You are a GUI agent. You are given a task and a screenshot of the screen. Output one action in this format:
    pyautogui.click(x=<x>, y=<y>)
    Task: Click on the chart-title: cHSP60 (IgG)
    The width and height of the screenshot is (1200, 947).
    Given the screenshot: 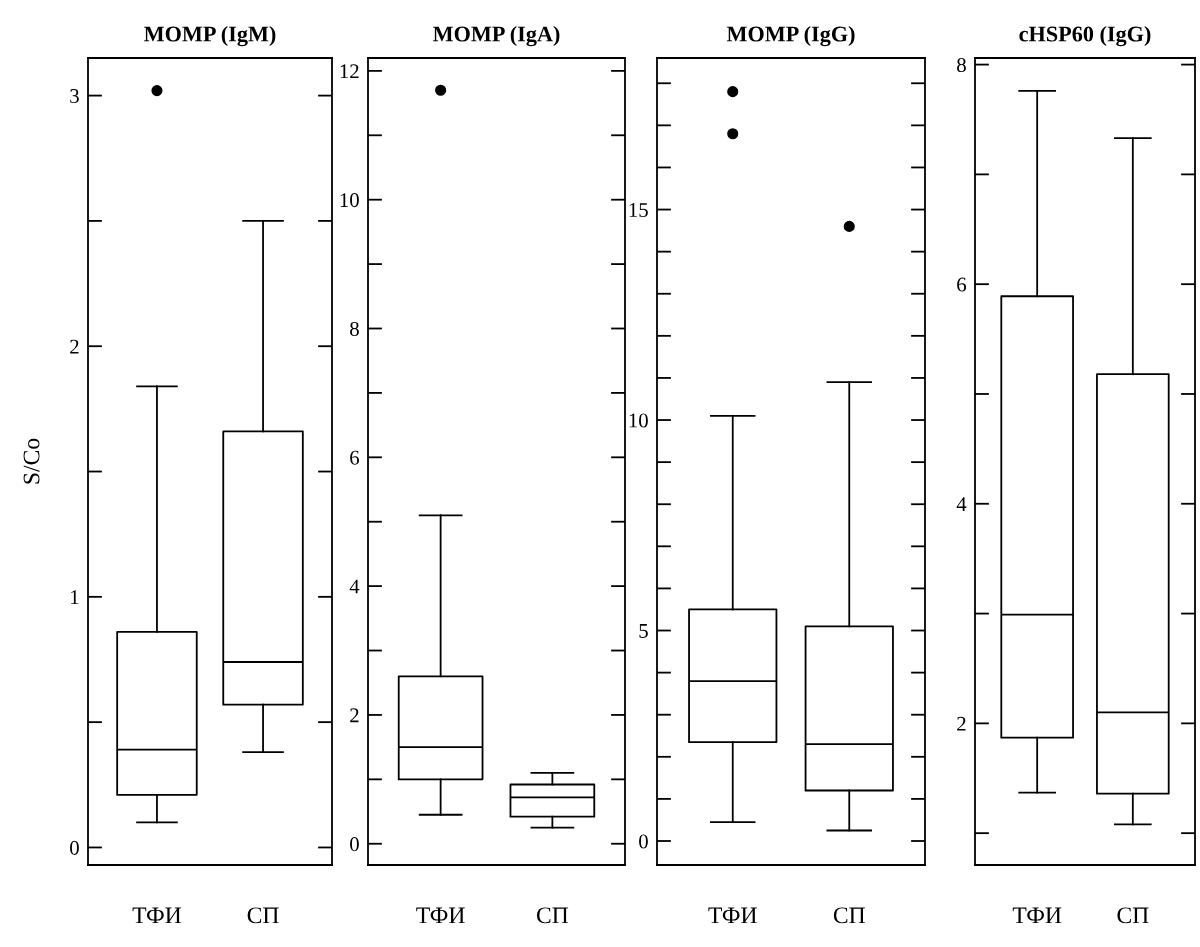 What is the action you would take?
    pyautogui.click(x=1085, y=36)
    